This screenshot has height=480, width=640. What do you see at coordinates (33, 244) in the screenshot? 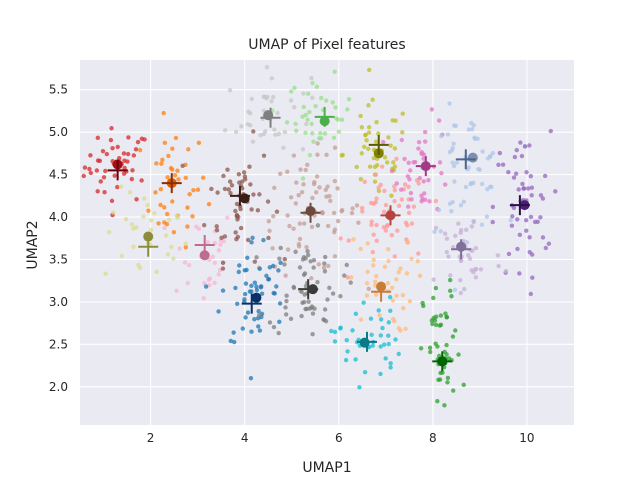
I see `y-axis-label: UMAP2` at bounding box center [33, 244].